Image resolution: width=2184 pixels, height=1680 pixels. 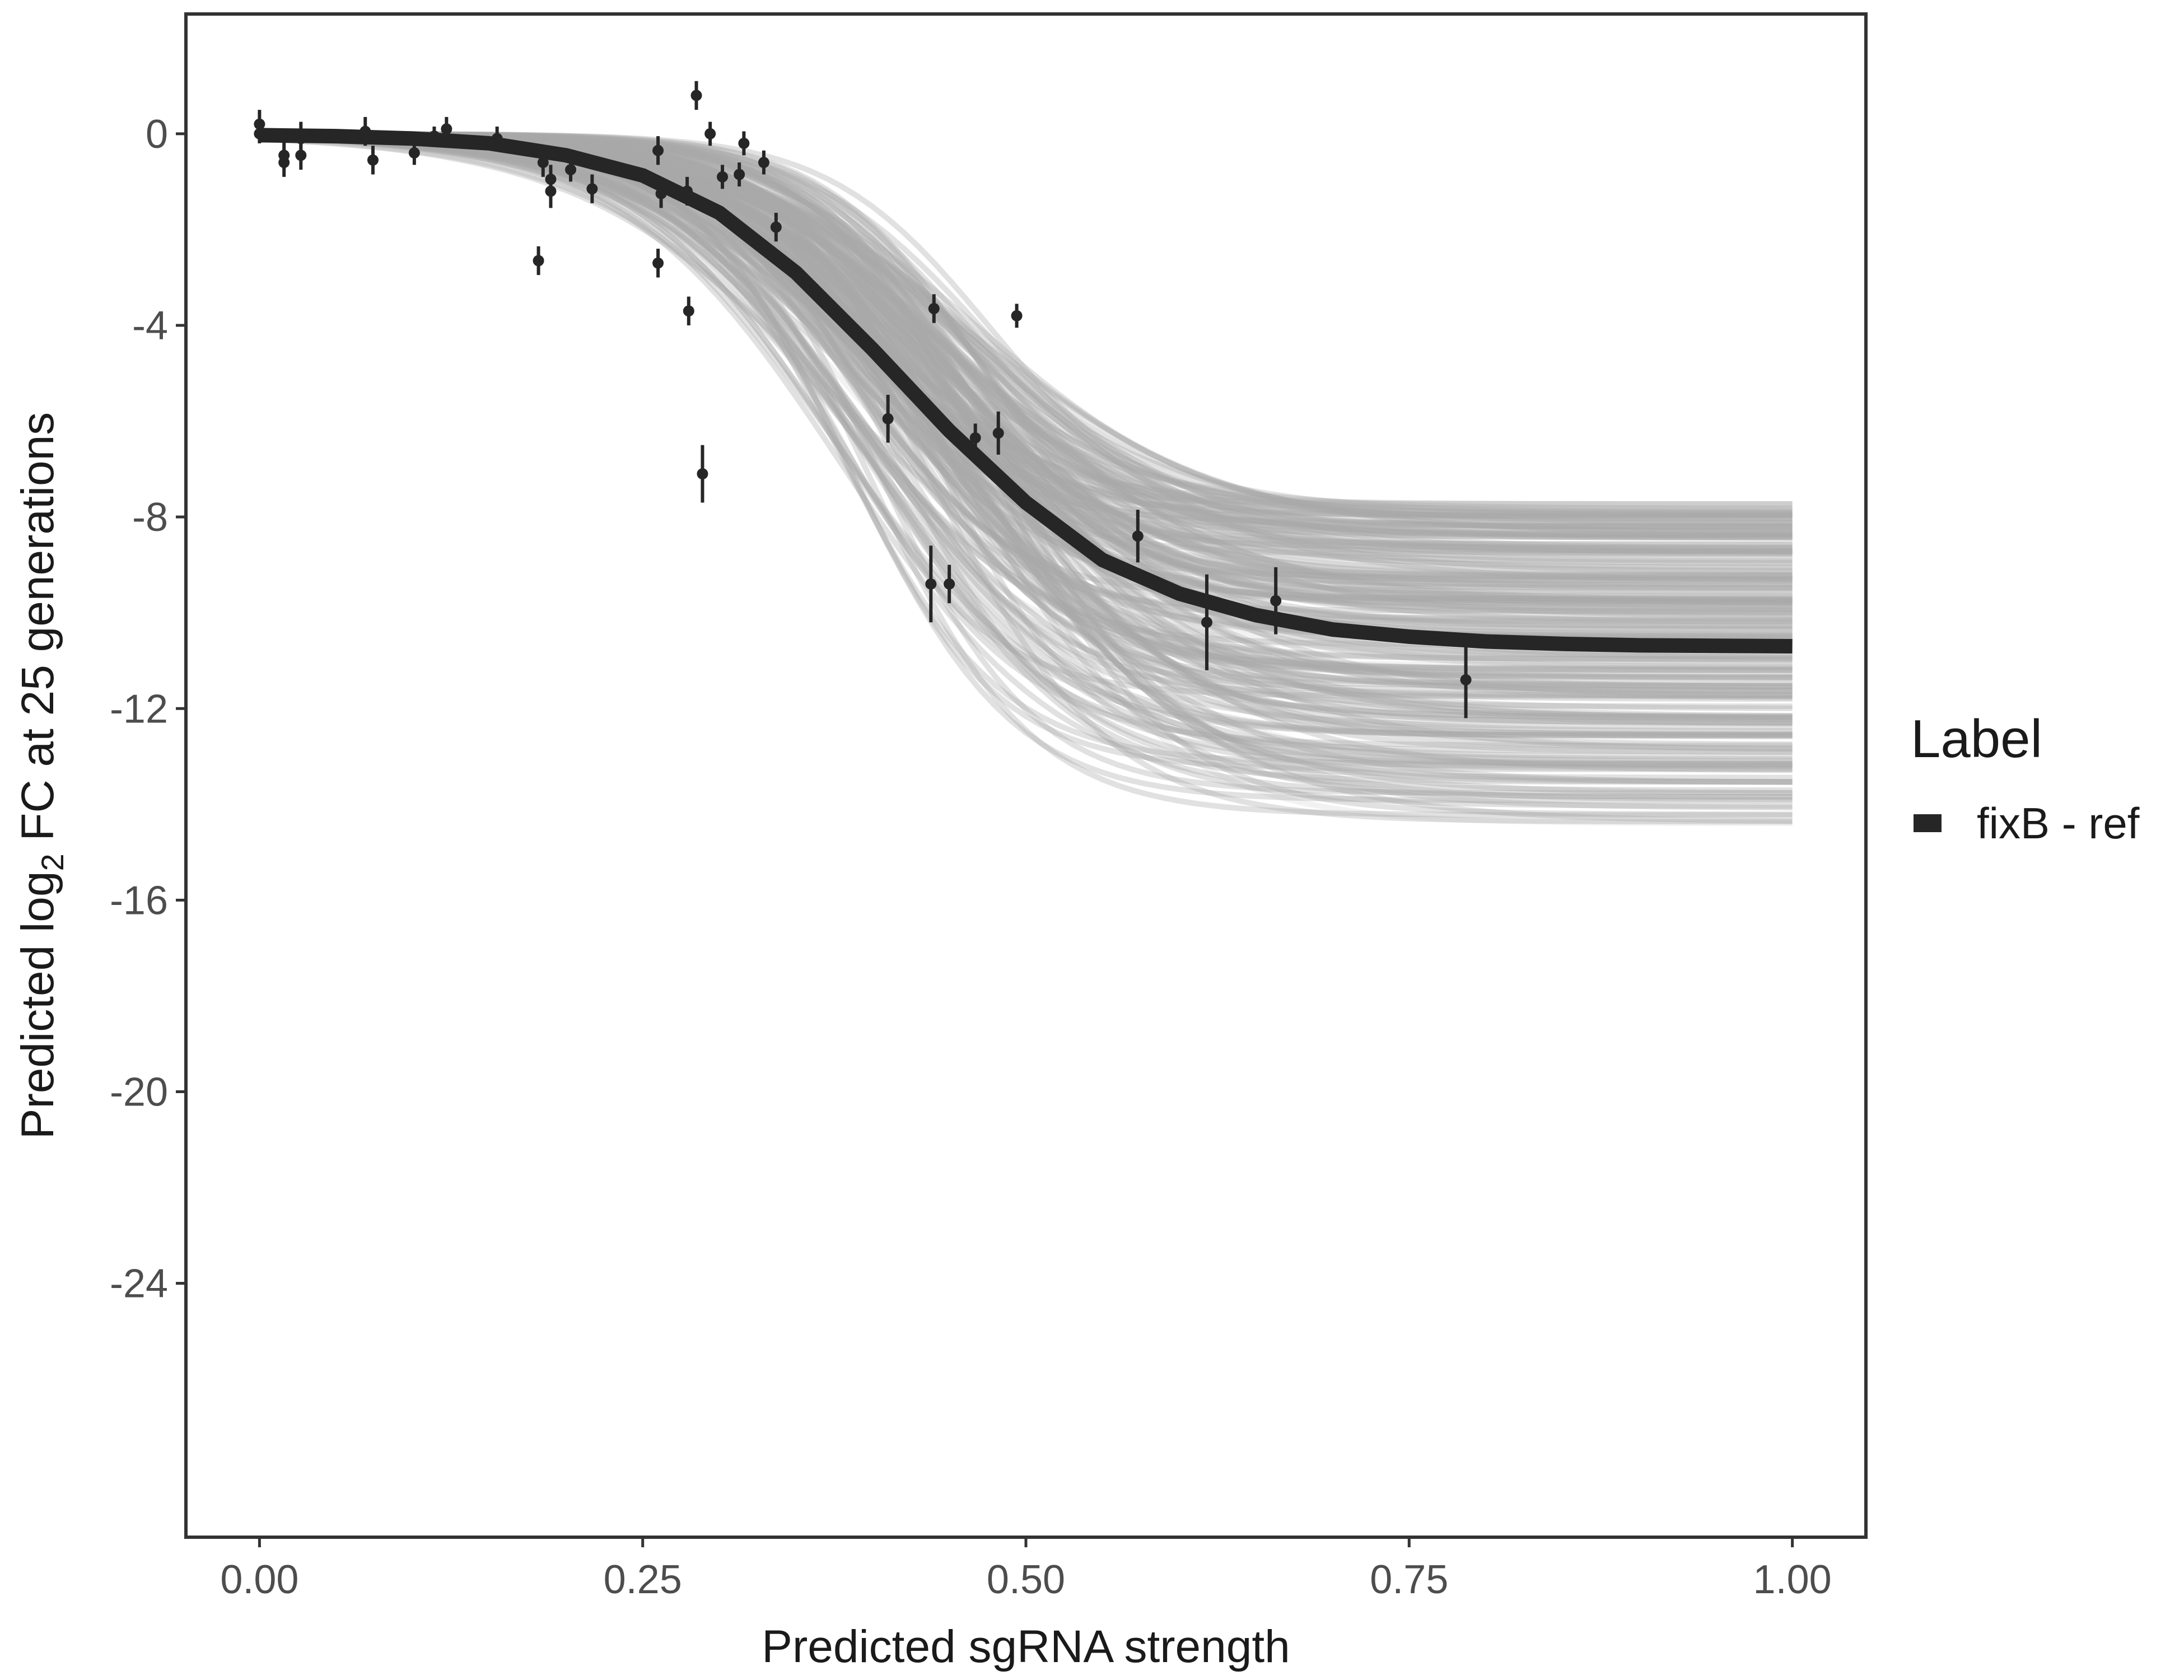 What do you see at coordinates (139, 901) in the screenshot?
I see `y-tick-label: -16` at bounding box center [139, 901].